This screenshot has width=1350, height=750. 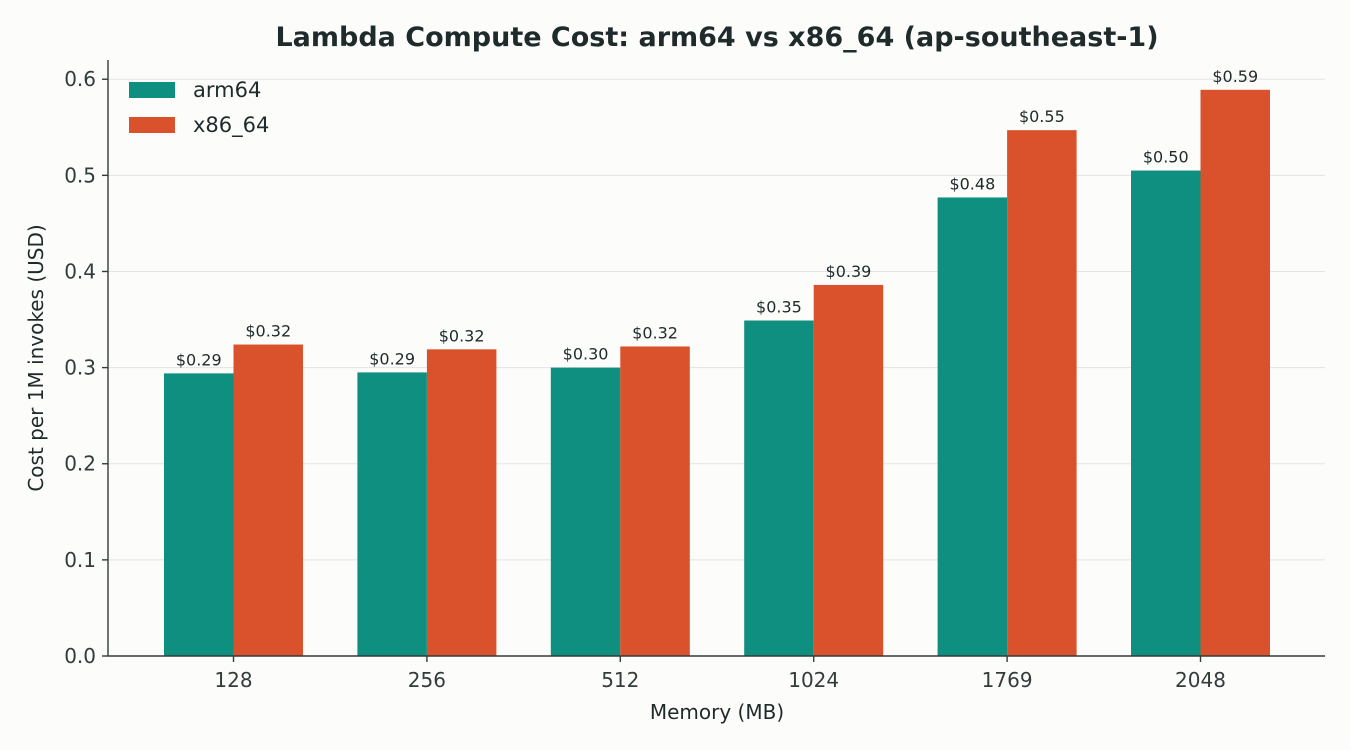 I want to click on x-axis-label: Memory (MB), so click(x=717, y=712).